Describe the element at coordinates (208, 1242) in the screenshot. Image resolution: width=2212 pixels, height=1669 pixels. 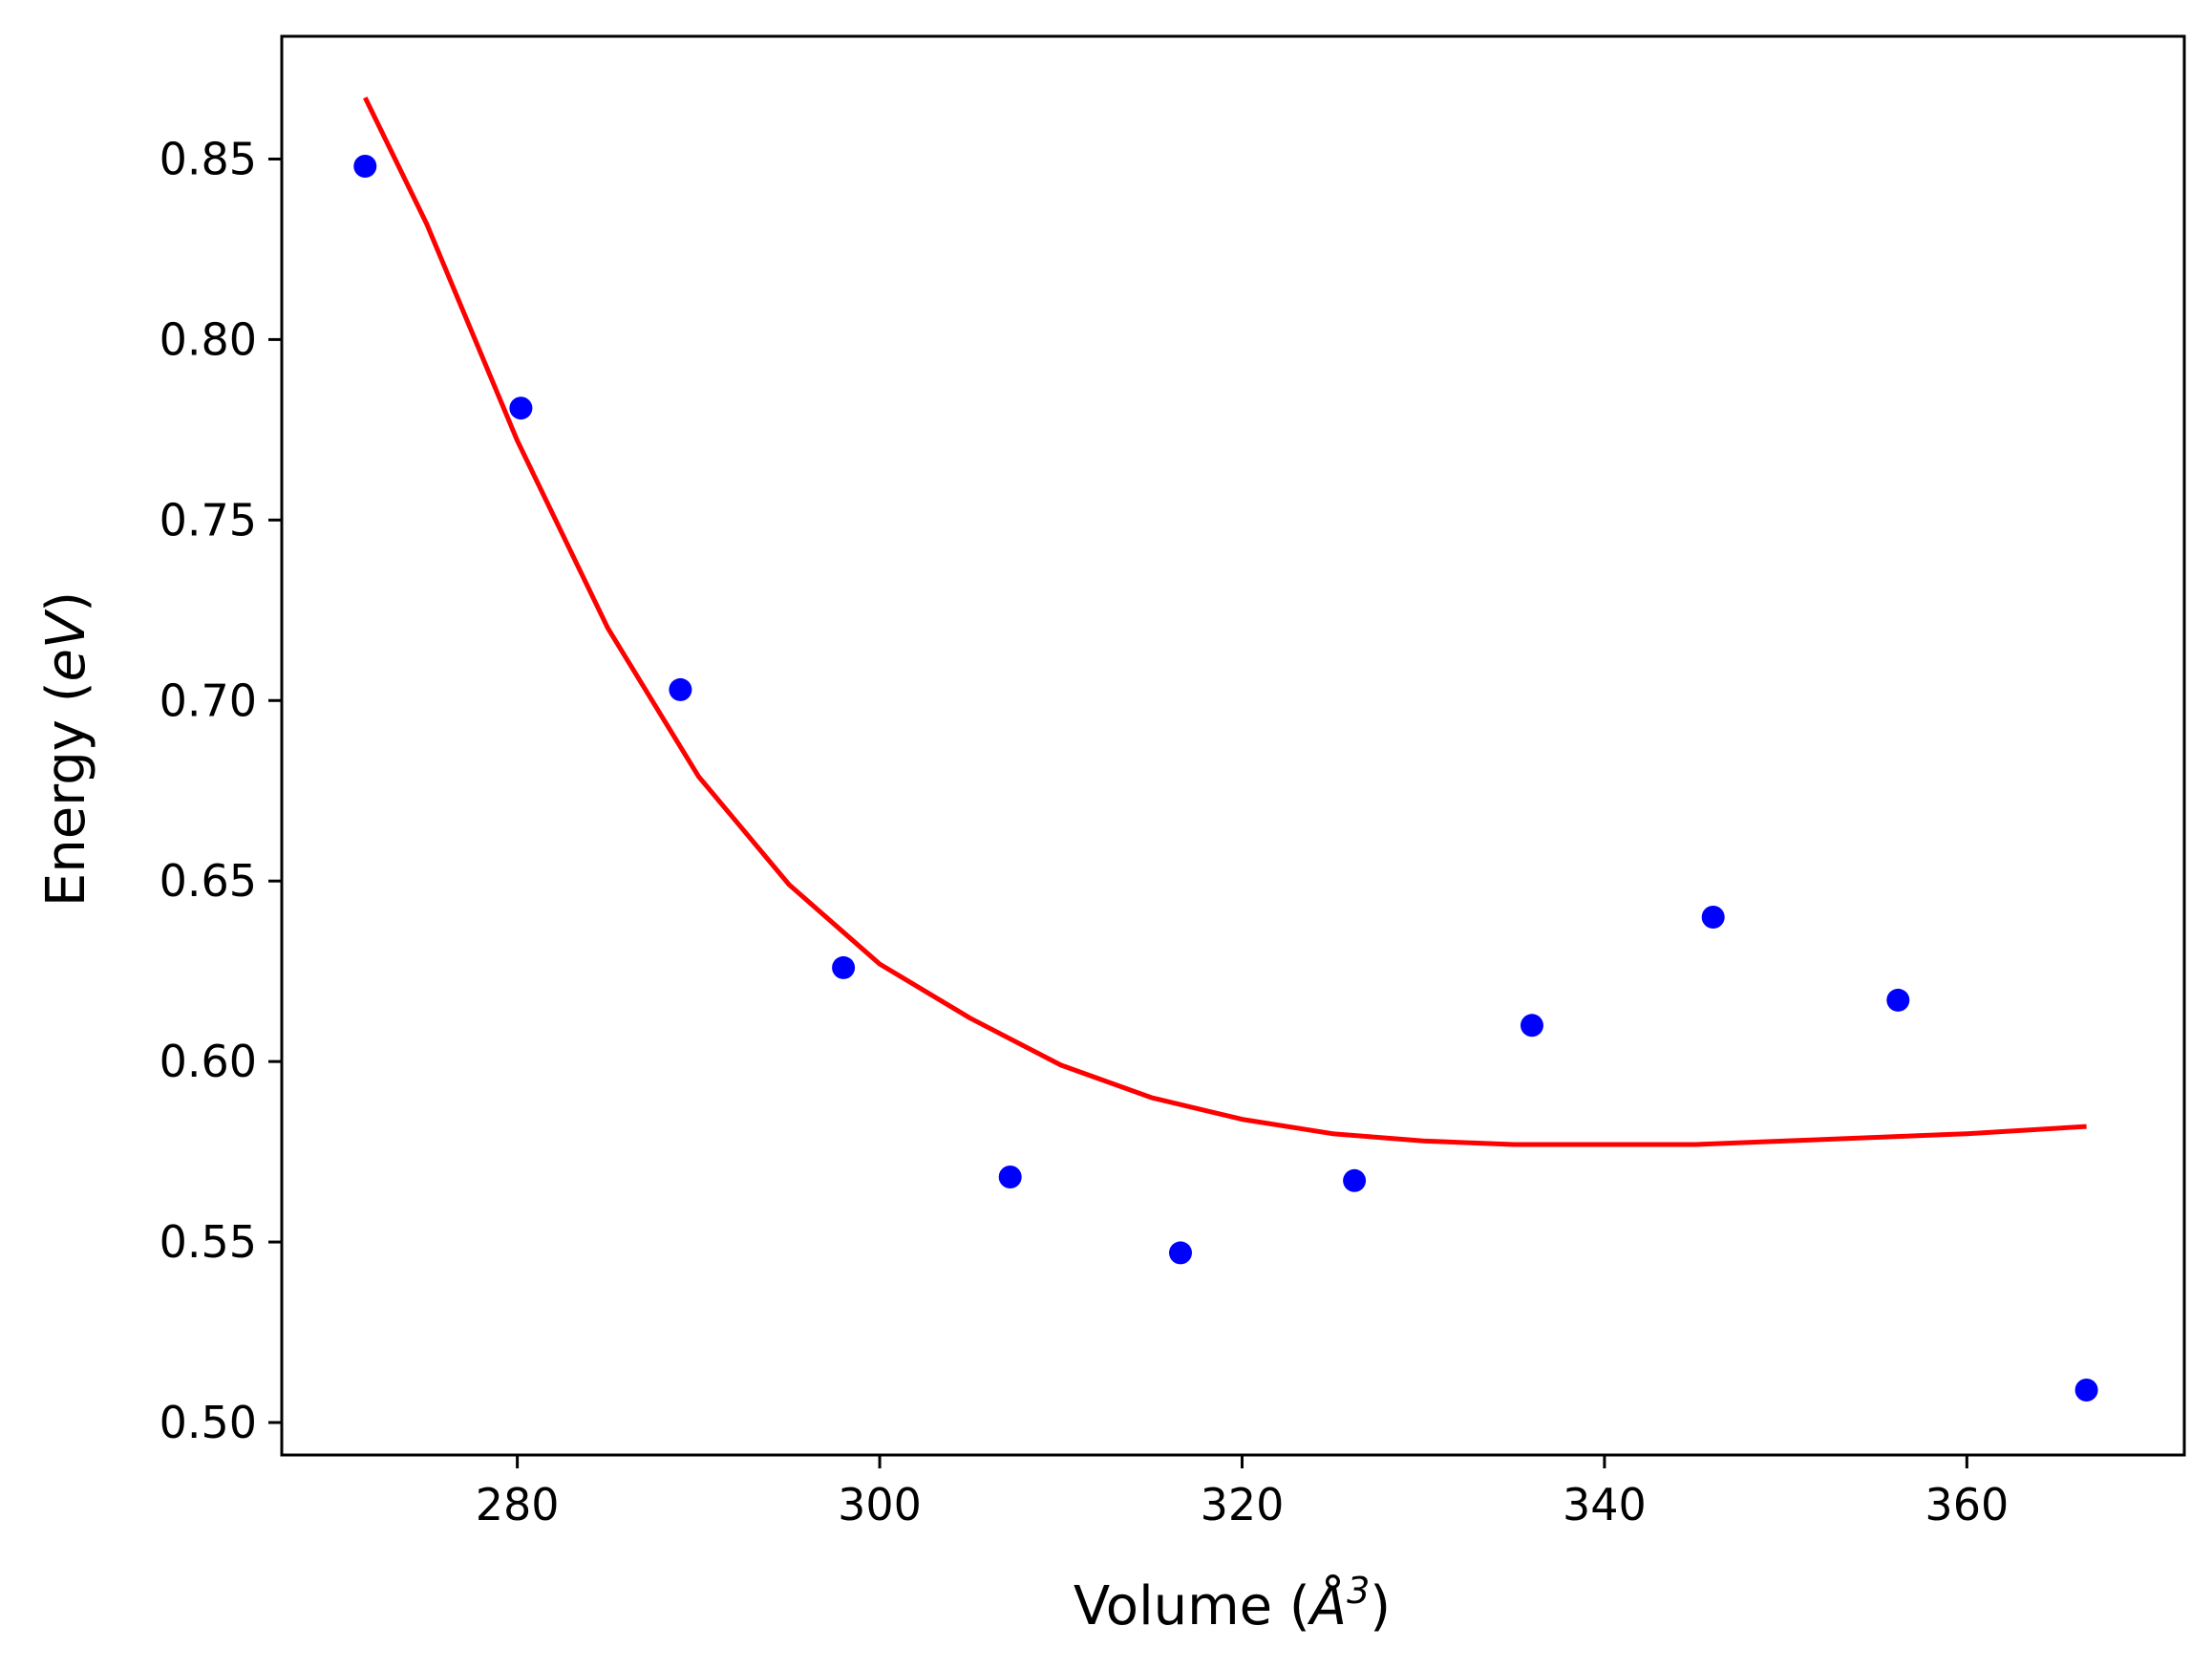
I see `y-tick-label: 0.55` at that location.